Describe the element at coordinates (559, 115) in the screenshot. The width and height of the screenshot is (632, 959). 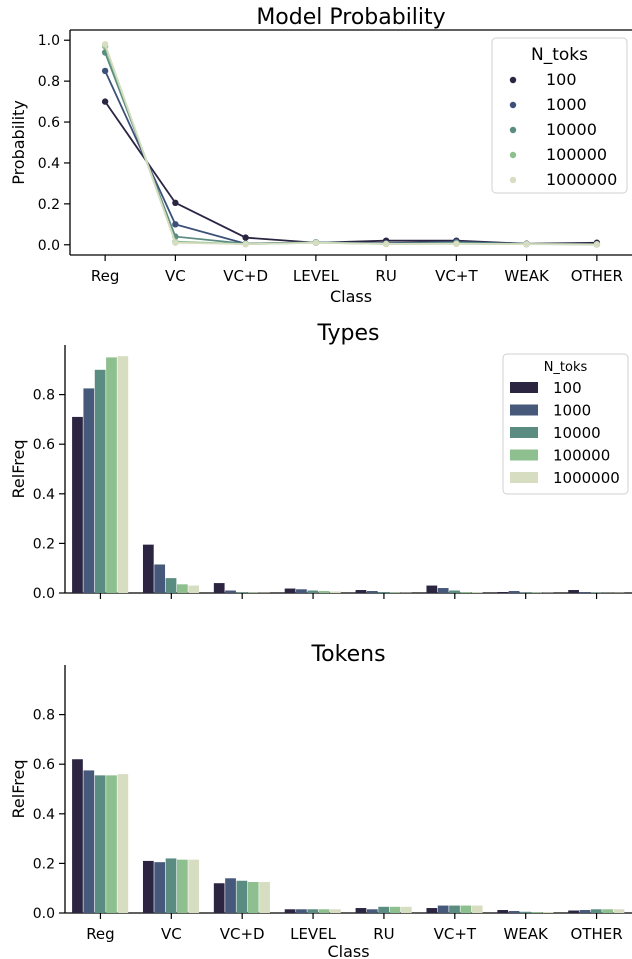
I see `legend-box` at that location.